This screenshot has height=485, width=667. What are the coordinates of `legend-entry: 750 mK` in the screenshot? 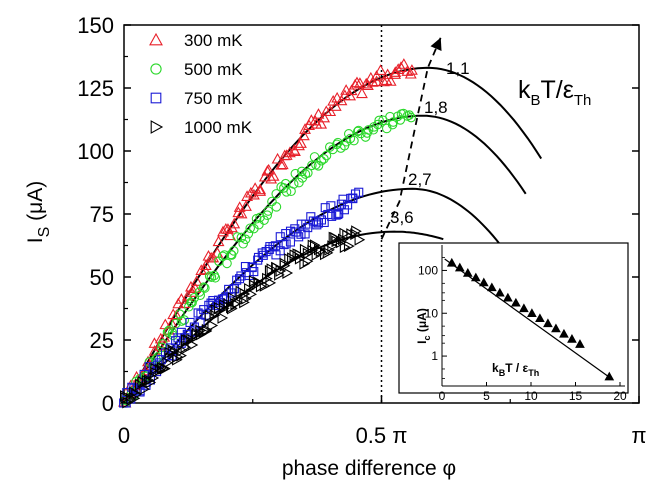 It's located at (196, 98).